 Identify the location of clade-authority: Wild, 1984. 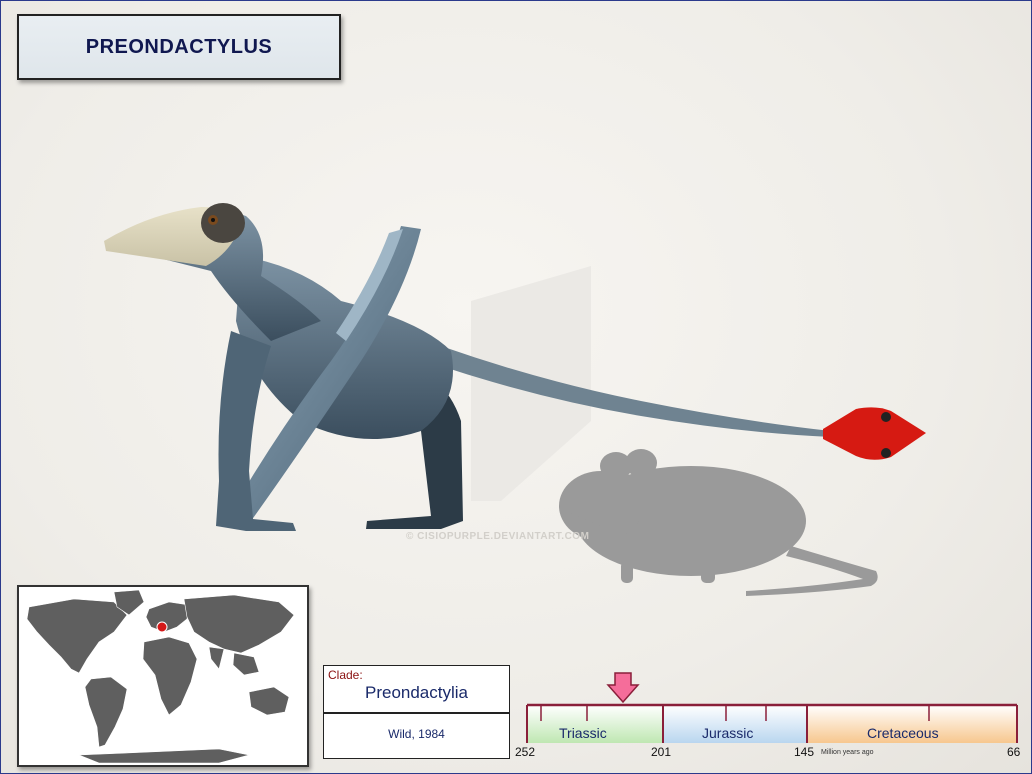
(416, 734).